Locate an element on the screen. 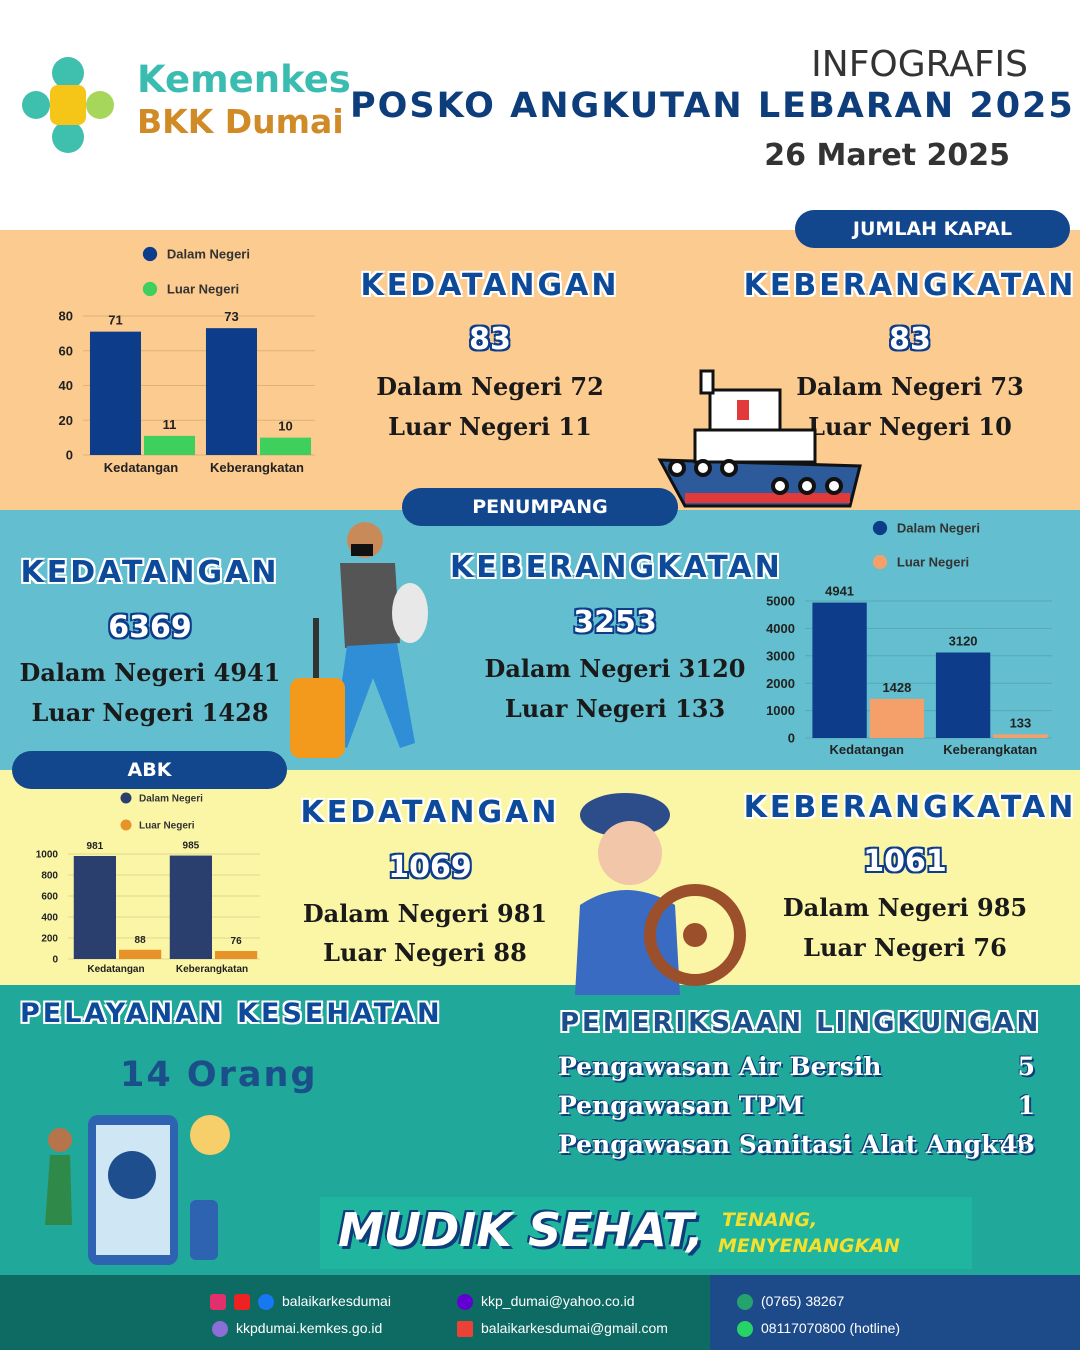 Image resolution: width=1080 pixels, height=1350 pixels. y-tick-label: 1000 is located at coordinates (780, 710).